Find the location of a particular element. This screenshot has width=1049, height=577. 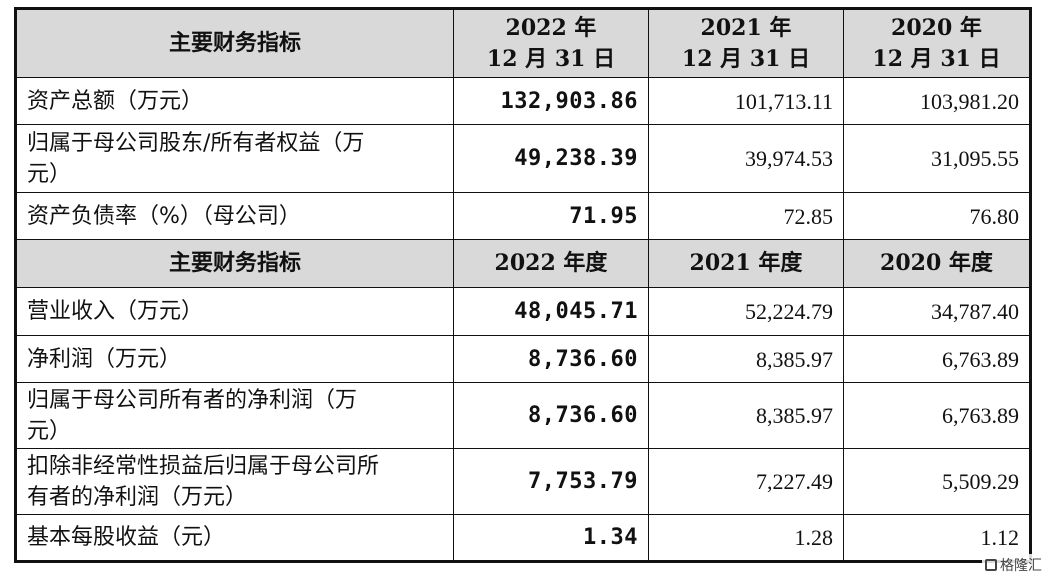

row-label: 营业收入（万元） is located at coordinates (234, 311).